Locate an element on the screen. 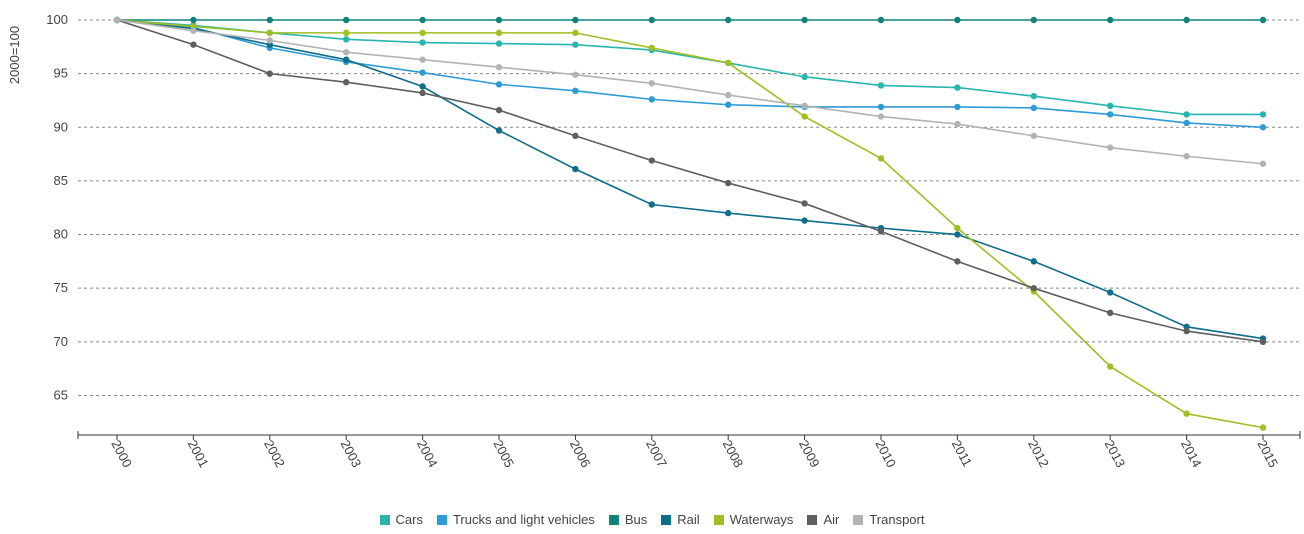 This screenshot has width=1304, height=534. legend-item-transport: Transport is located at coordinates (888, 519).